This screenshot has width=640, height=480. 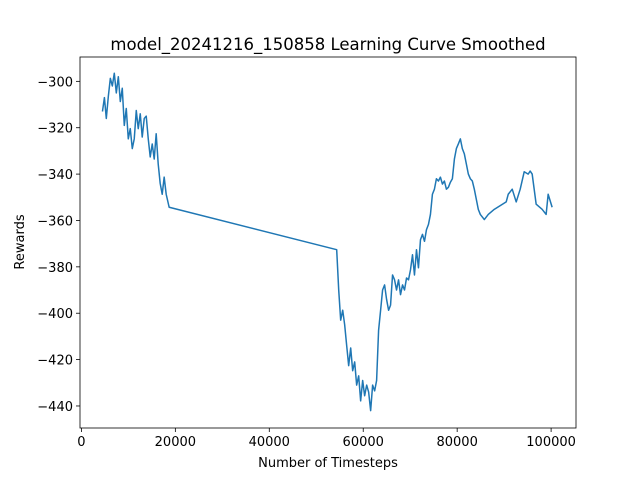 What do you see at coordinates (55, 129) in the screenshot?
I see `y-tick-label: −320` at bounding box center [55, 129].